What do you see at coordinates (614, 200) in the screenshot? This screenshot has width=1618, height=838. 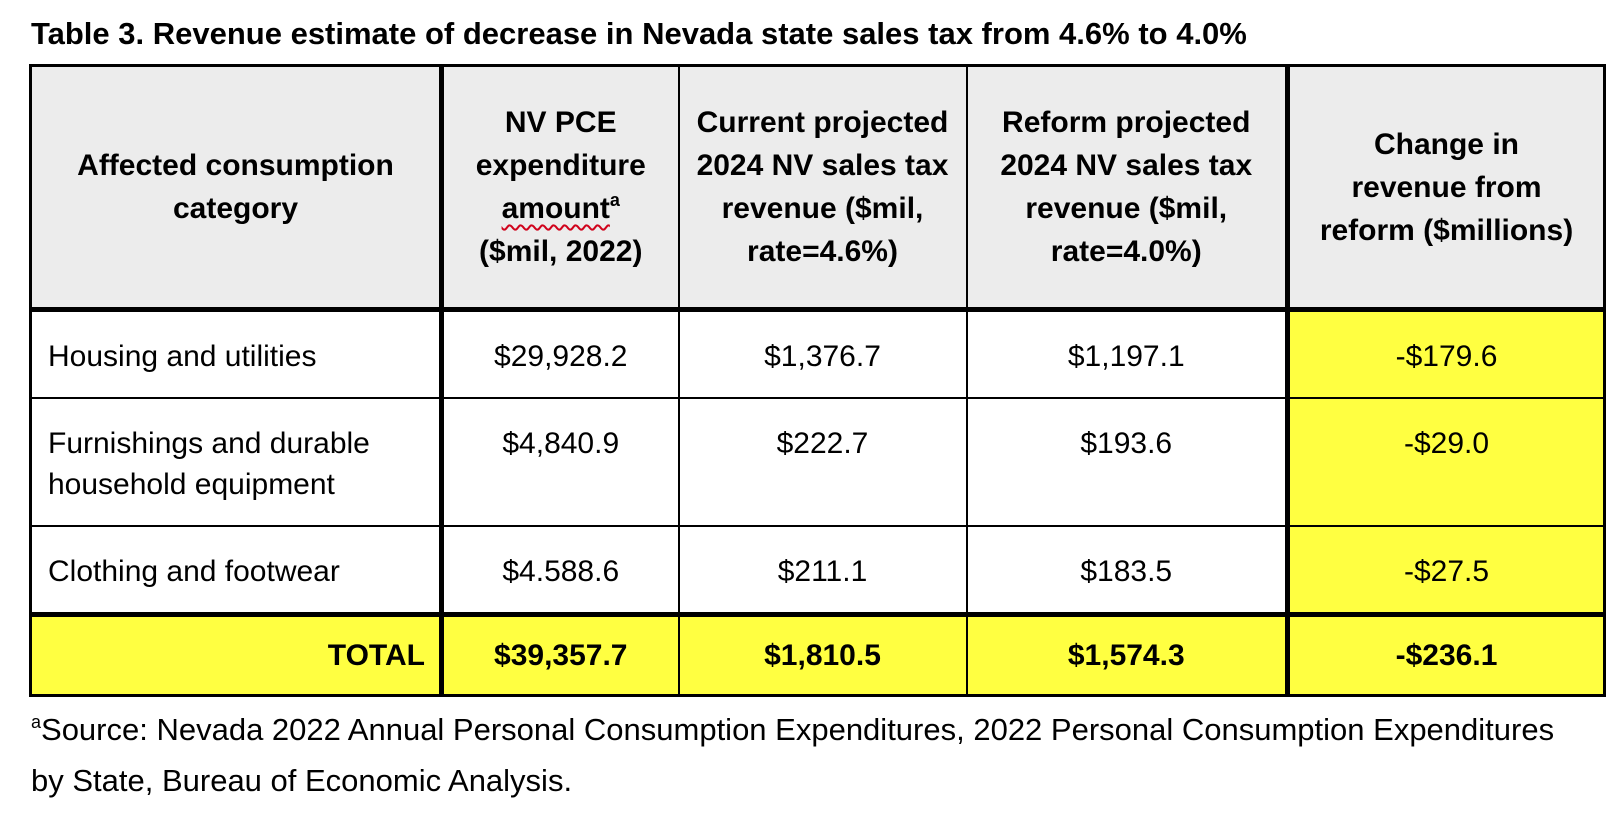 I see `header-pce-footnote-marker: a` at bounding box center [614, 200].